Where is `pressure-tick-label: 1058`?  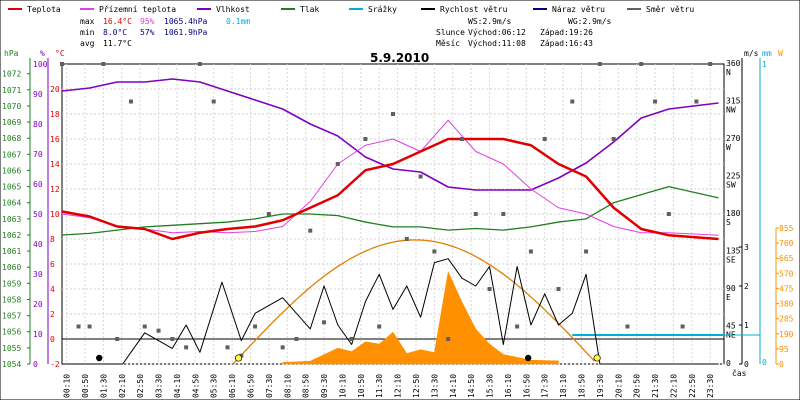 pressure-tick-label: 1058 is located at coordinates (11, 299).